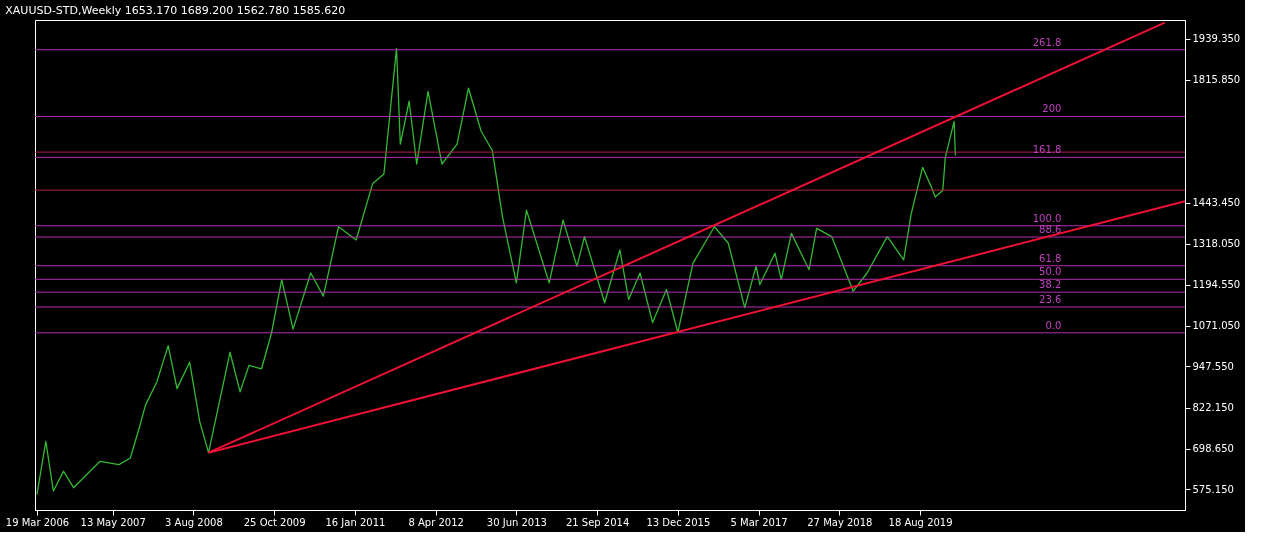 The image size is (1280, 542). I want to click on annotation: 161.8, so click(1047, 150).